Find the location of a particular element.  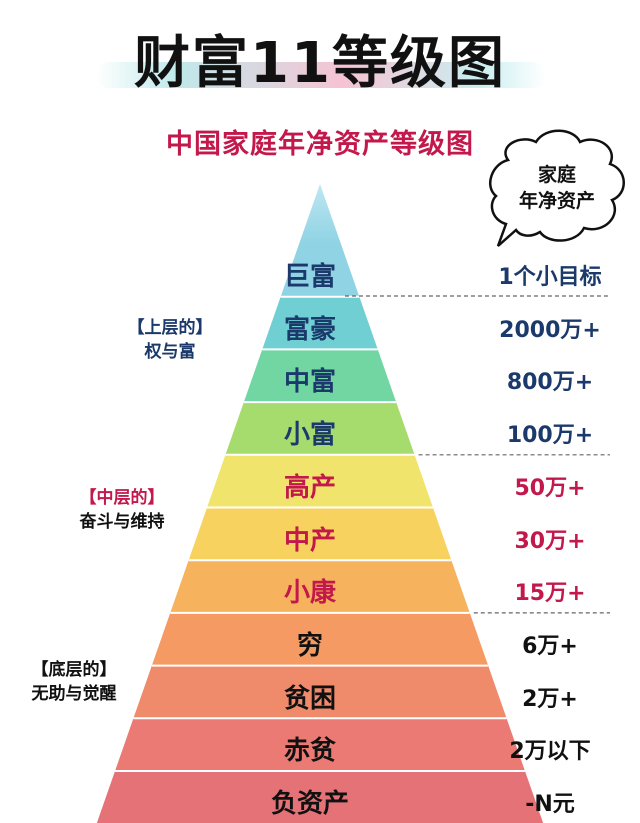

level-value: -N元 is located at coordinates (550, 804).